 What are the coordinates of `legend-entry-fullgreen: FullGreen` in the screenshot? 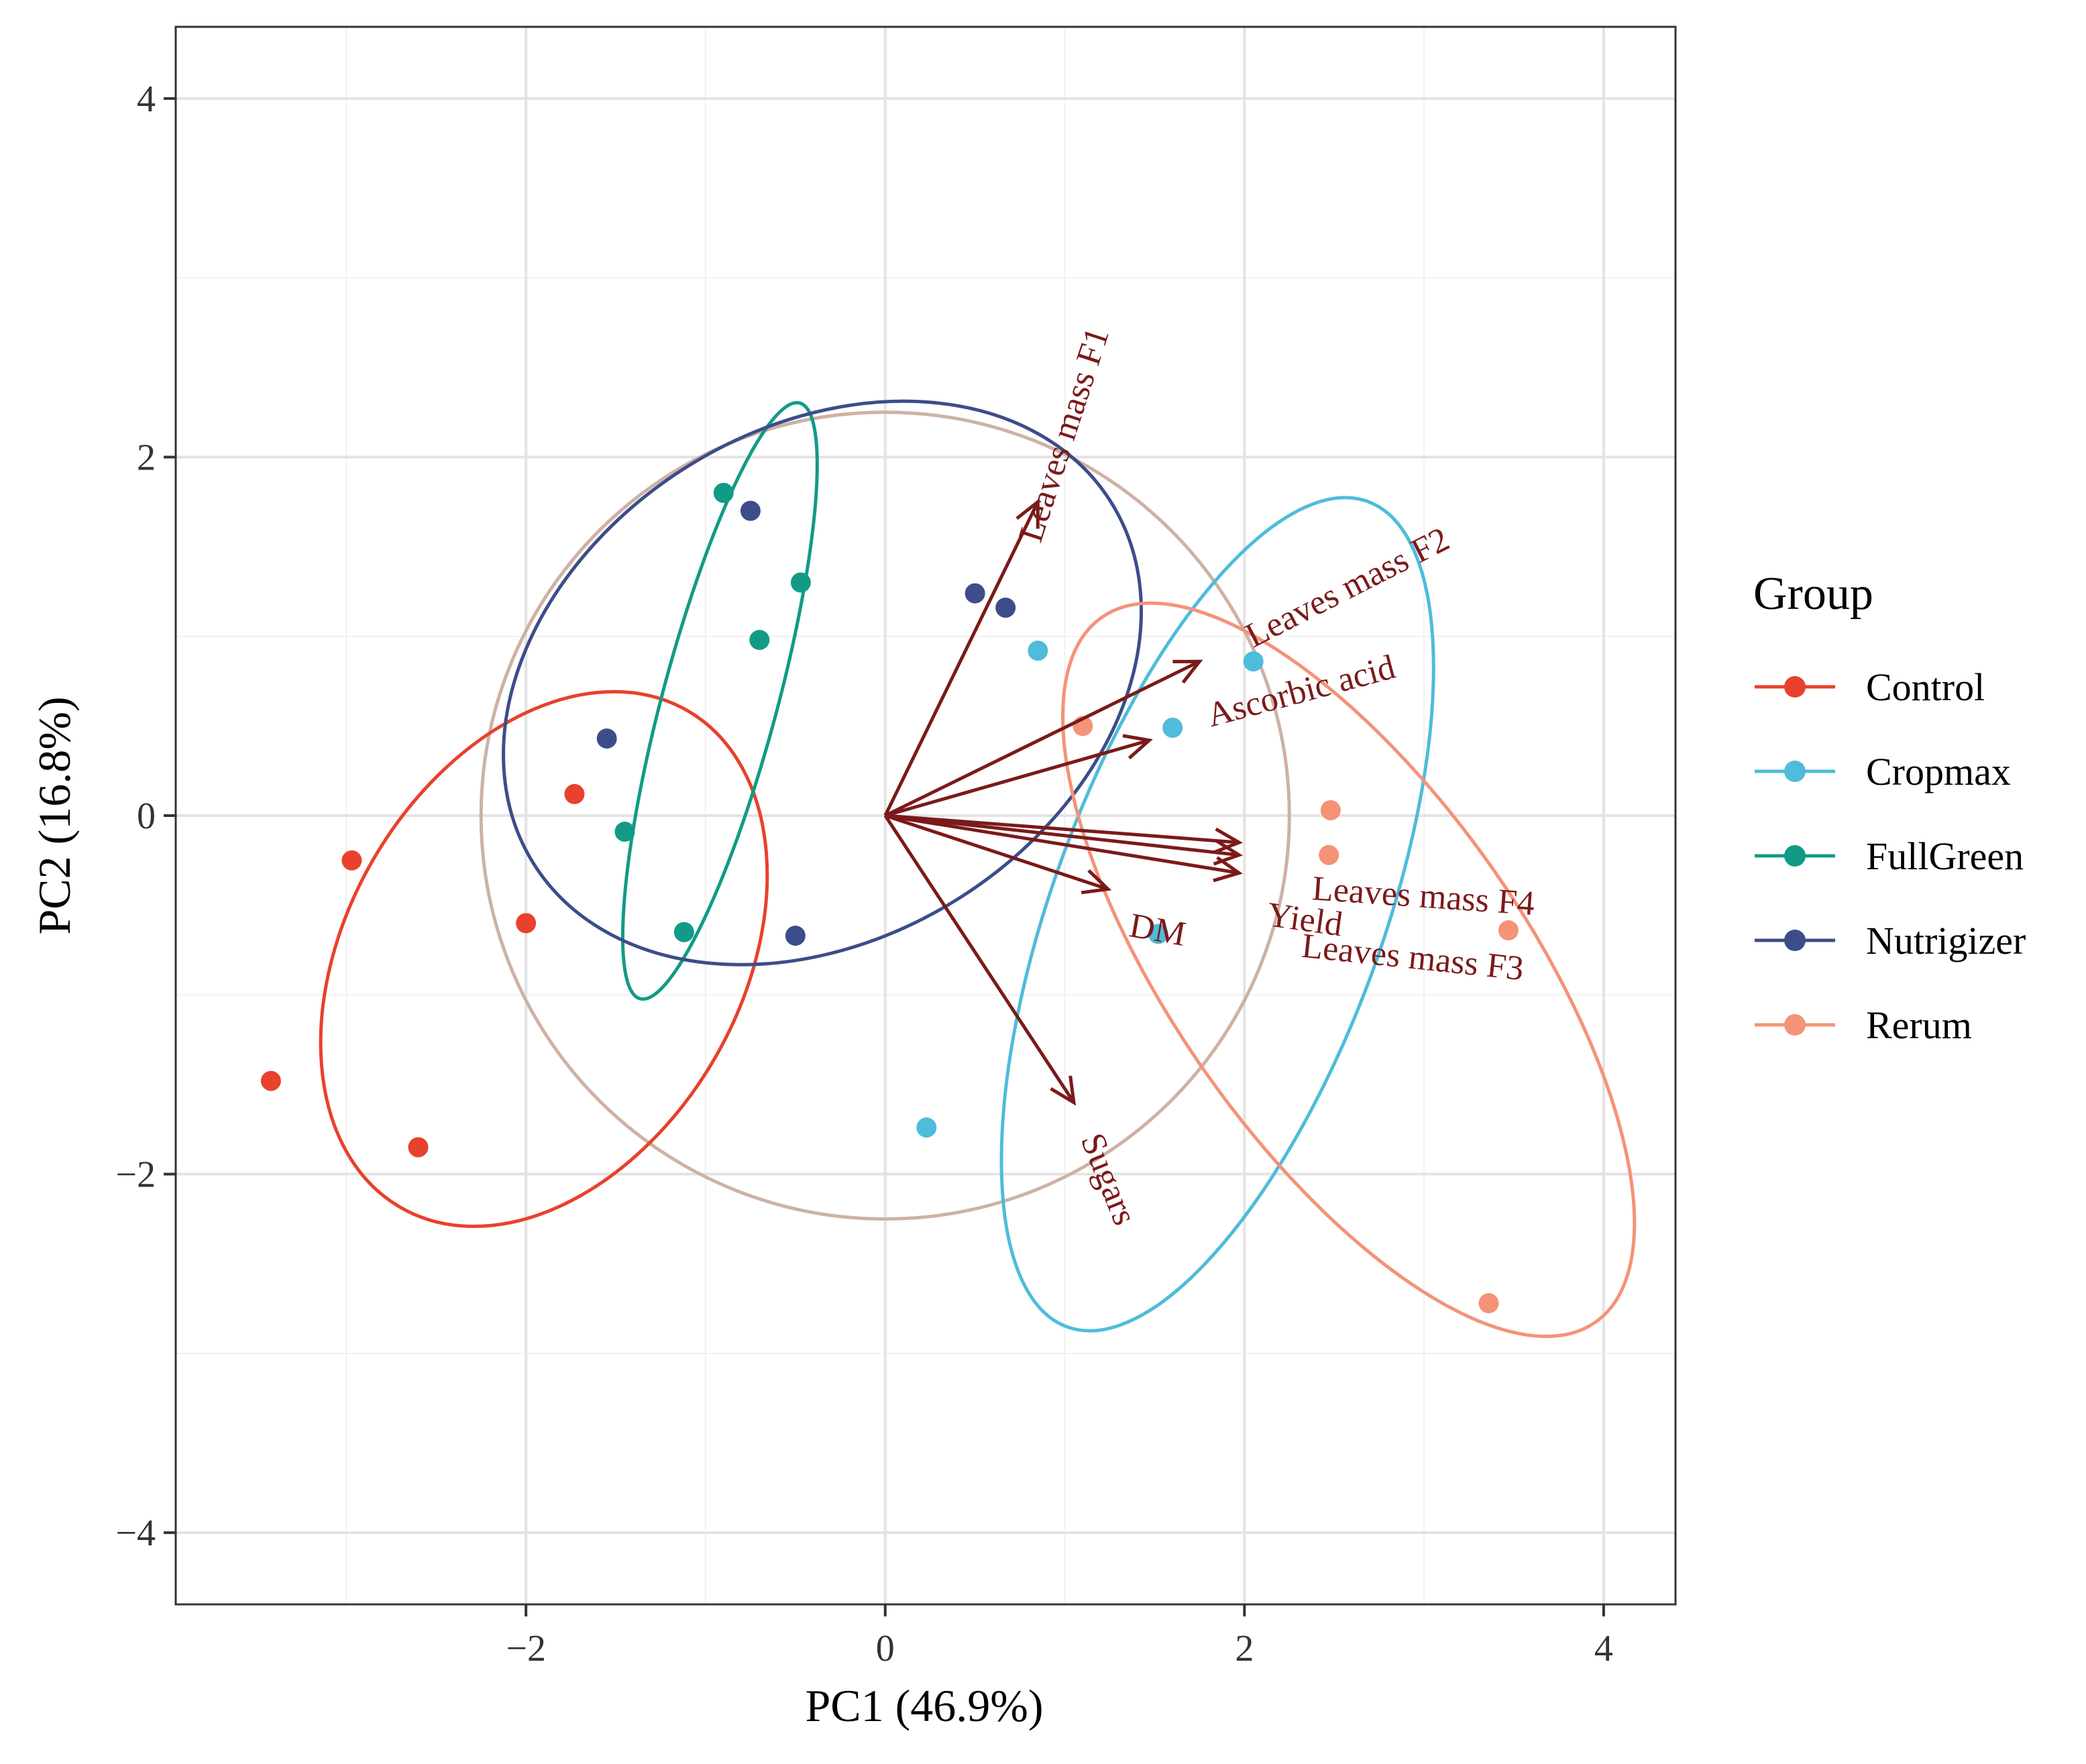 It's located at (1890, 856).